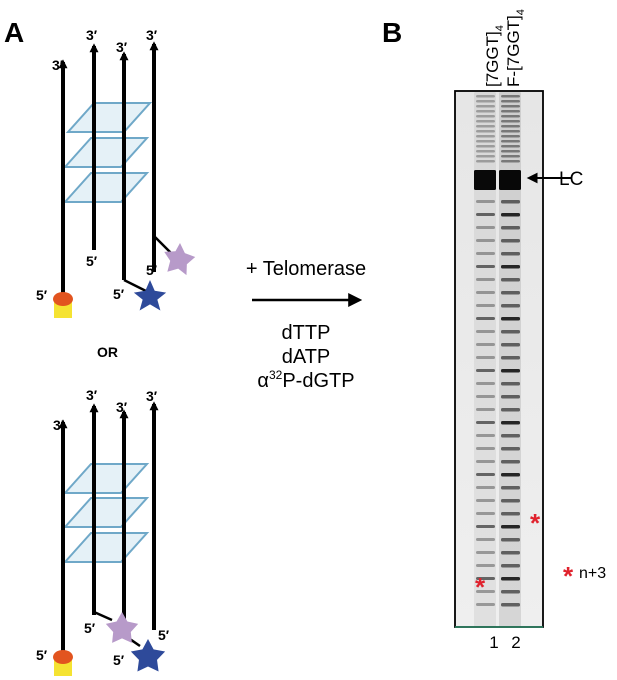 Image resolution: width=617 pixels, height=680 pixels. Describe the element at coordinates (568, 576) in the screenshot. I see `legend-asterisk: *` at that location.